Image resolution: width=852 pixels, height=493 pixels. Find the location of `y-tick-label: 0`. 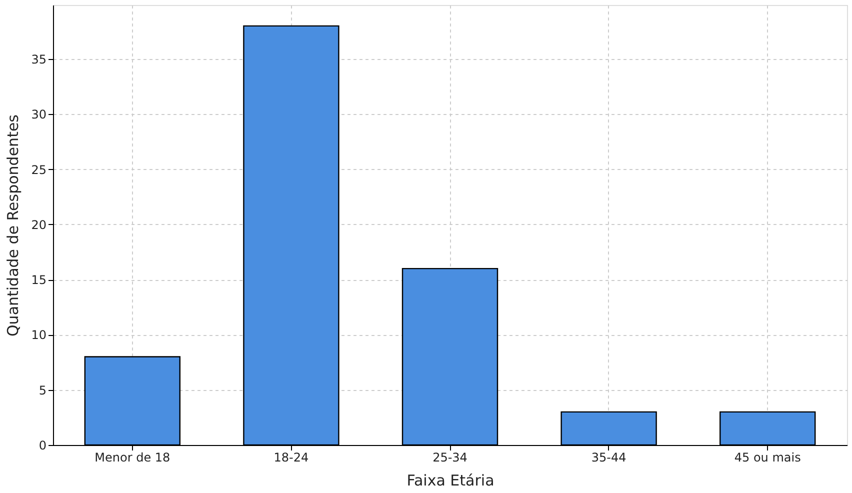

y-tick-label: 0 is located at coordinates (42, 445).